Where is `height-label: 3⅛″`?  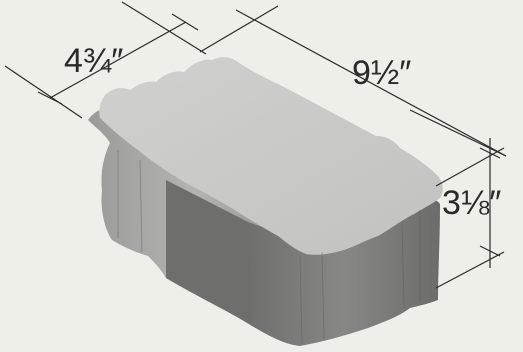
height-label: 3⅛″ is located at coordinates (471, 203).